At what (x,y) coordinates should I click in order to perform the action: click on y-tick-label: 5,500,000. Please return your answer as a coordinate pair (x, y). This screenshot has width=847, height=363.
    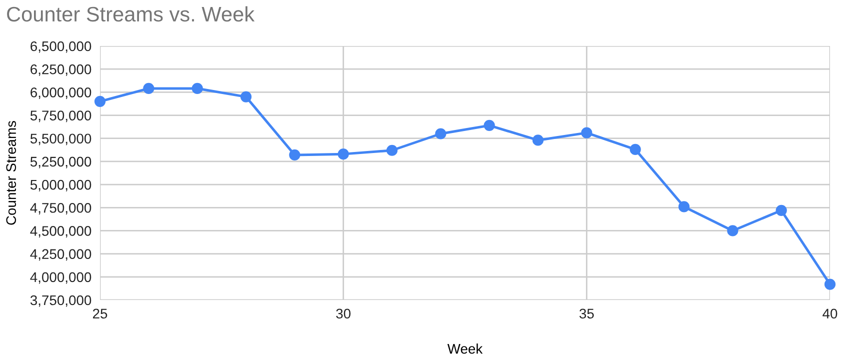
    Looking at the image, I should click on (61, 140).